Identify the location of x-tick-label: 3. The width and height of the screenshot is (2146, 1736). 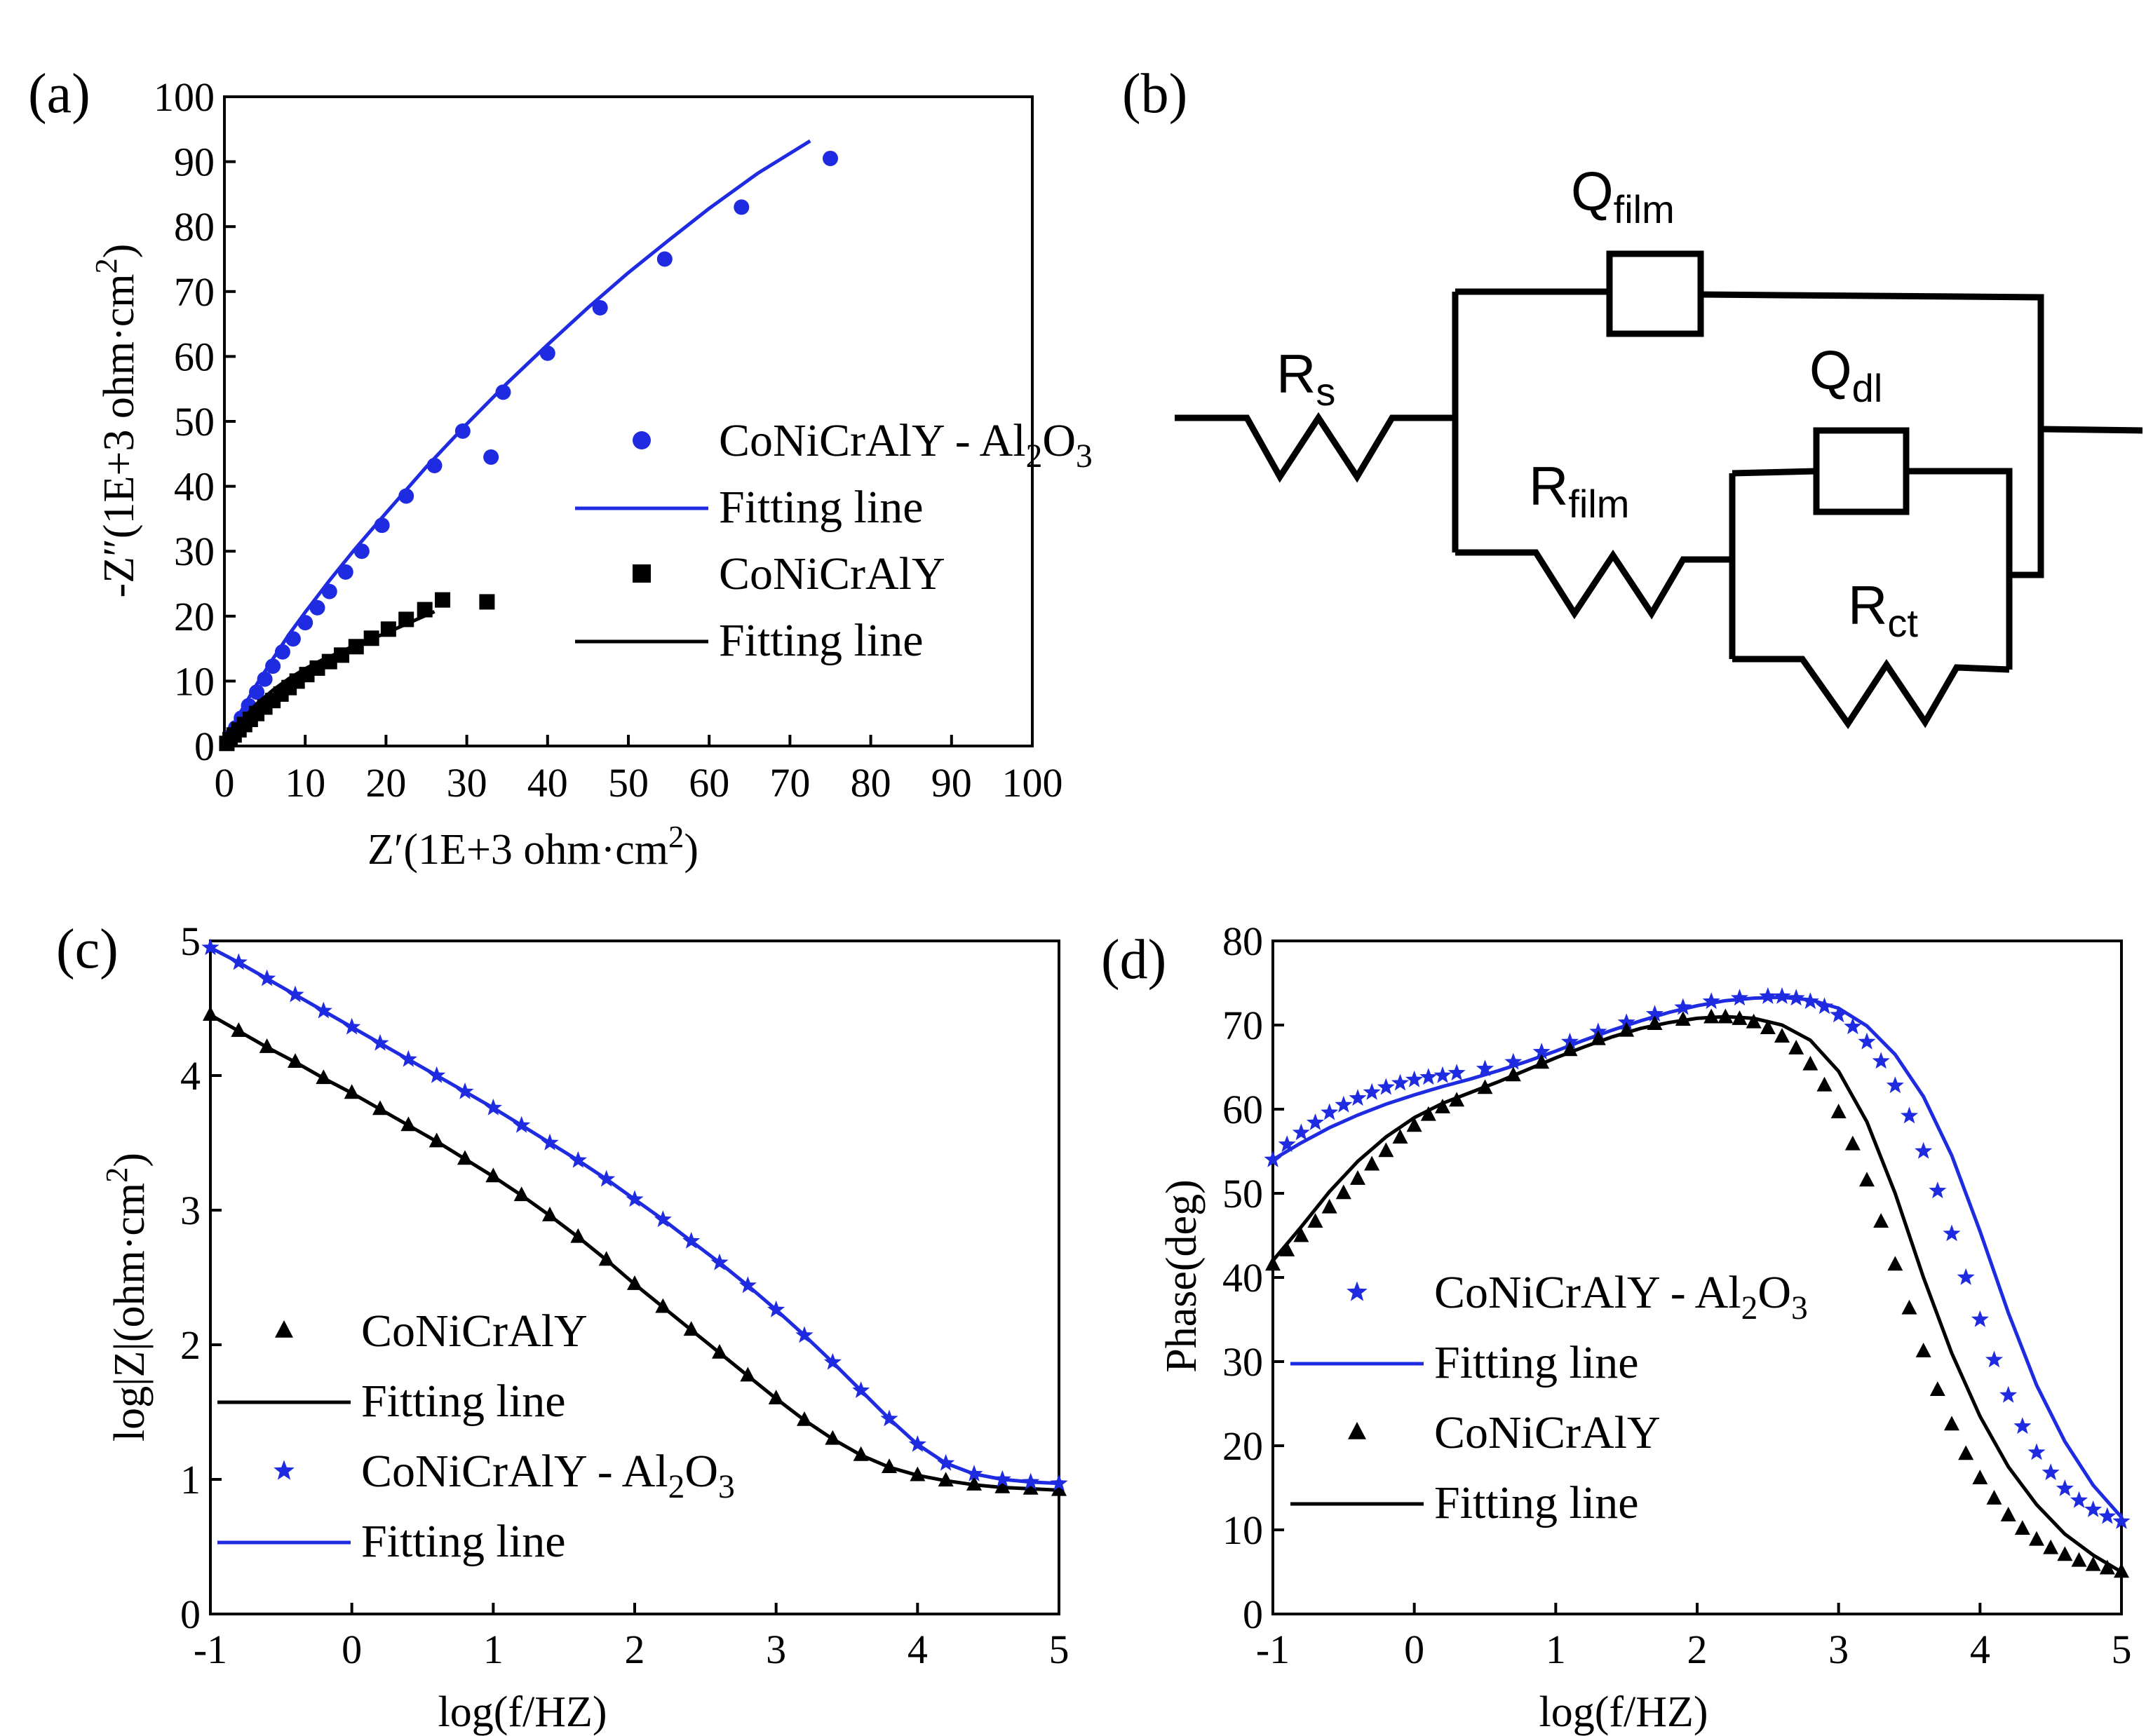
(1838, 1649).